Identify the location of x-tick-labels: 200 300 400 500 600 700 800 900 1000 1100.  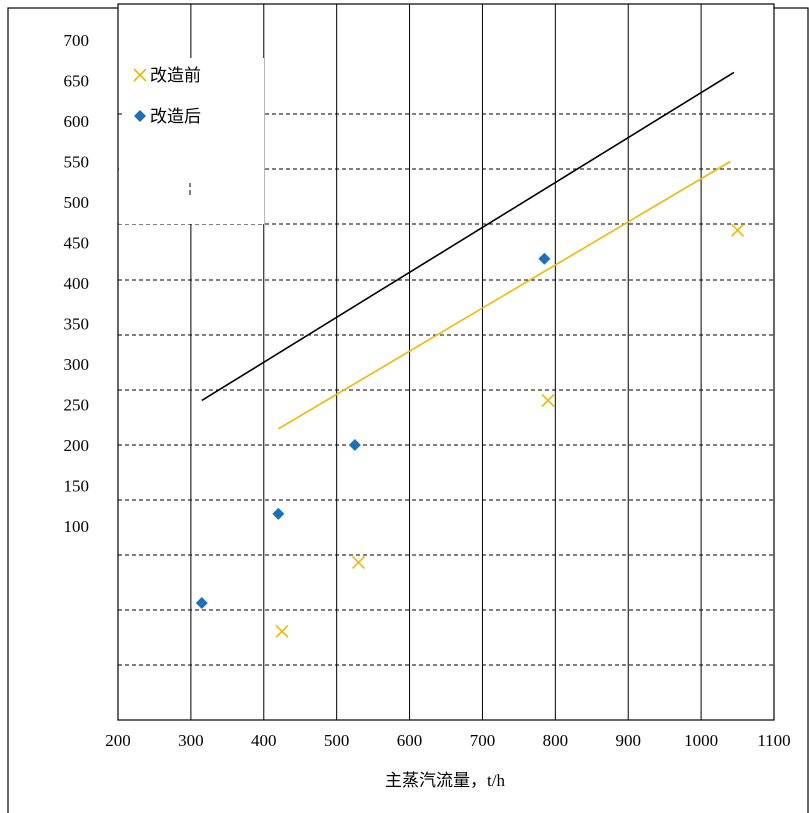
(447, 740).